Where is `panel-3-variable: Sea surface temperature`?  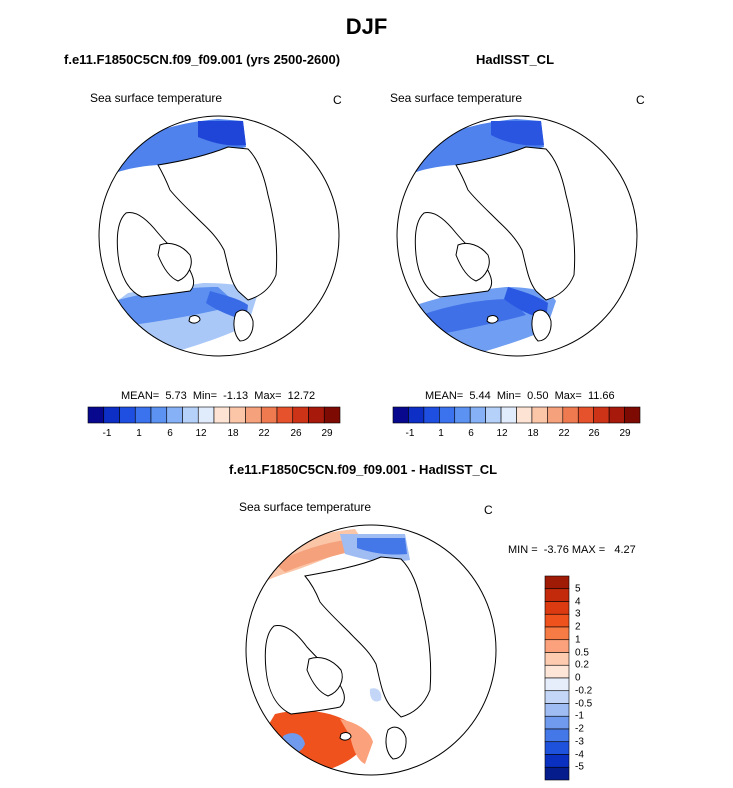 panel-3-variable: Sea surface temperature is located at coordinates (305, 507).